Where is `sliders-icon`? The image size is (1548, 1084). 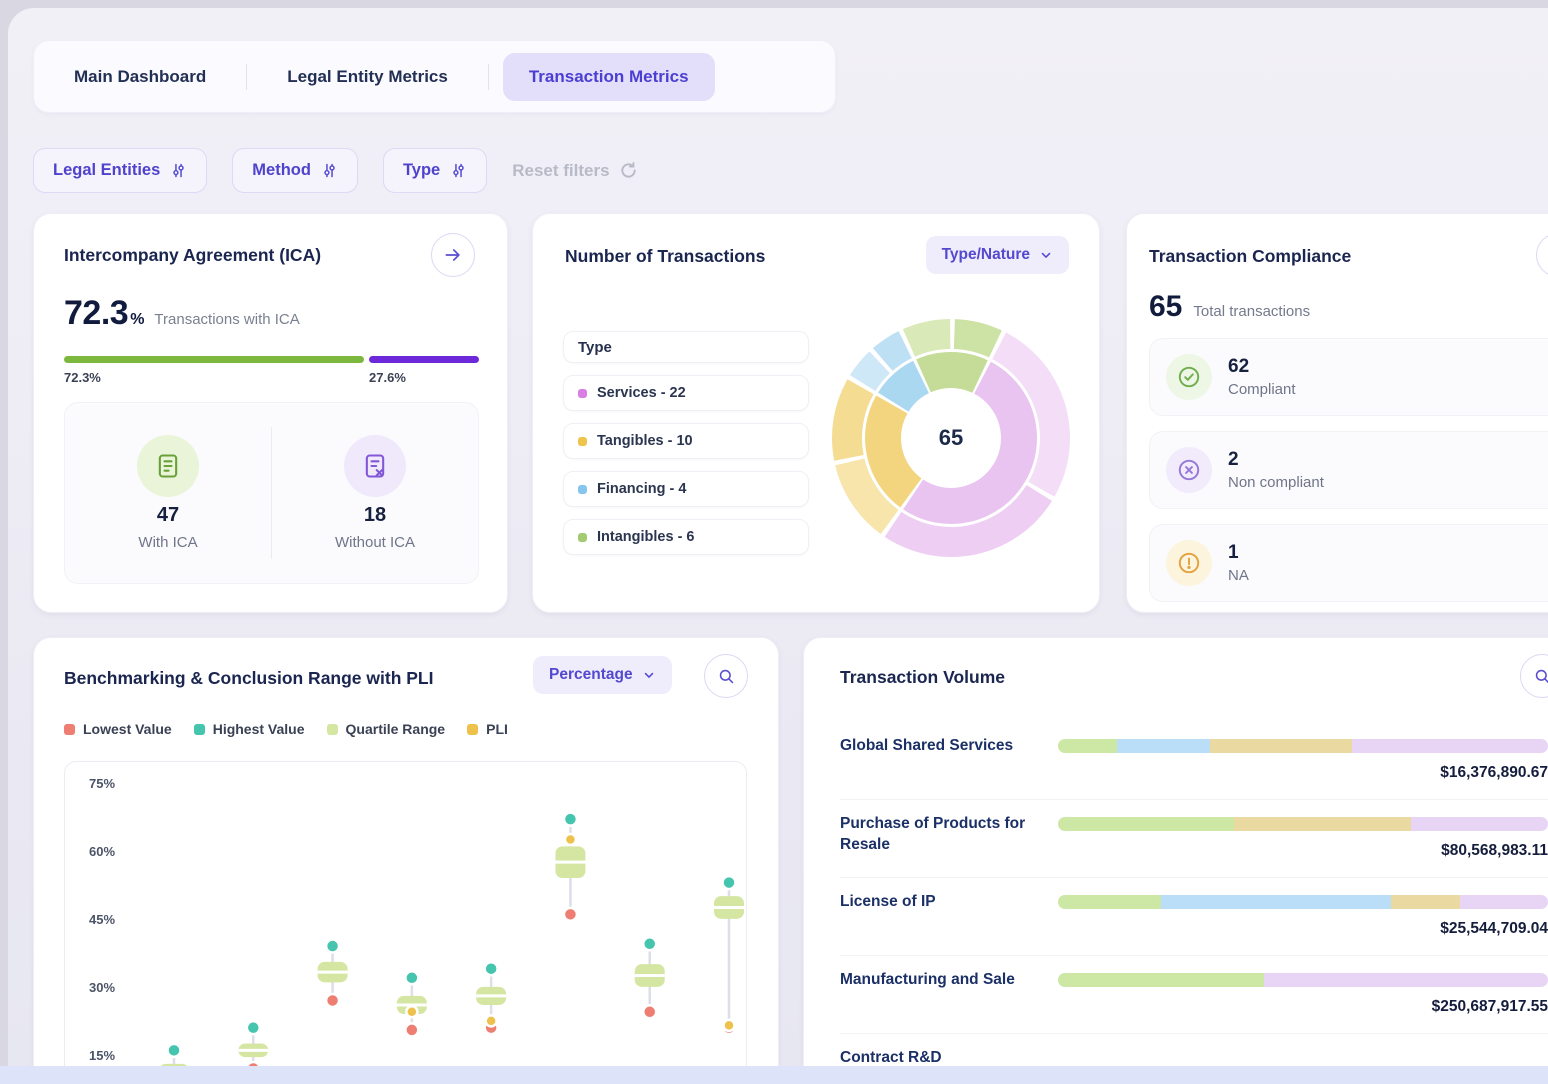 sliders-icon is located at coordinates (458, 170).